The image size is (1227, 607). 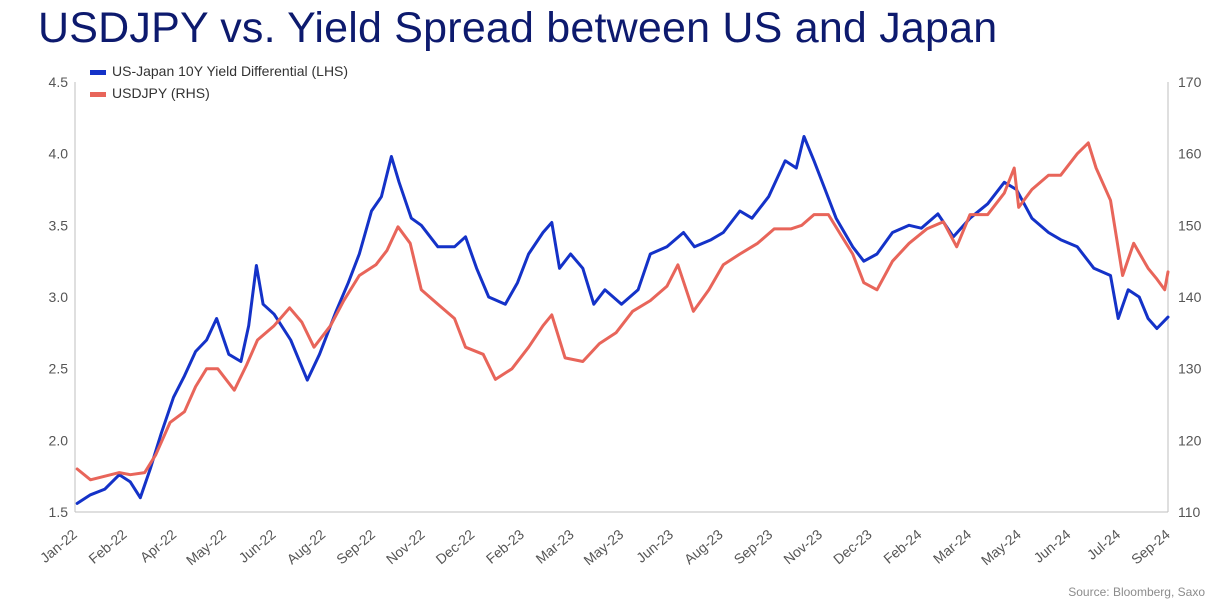 What do you see at coordinates (158, 545) in the screenshot?
I see `x-tick-label: Apr-22` at bounding box center [158, 545].